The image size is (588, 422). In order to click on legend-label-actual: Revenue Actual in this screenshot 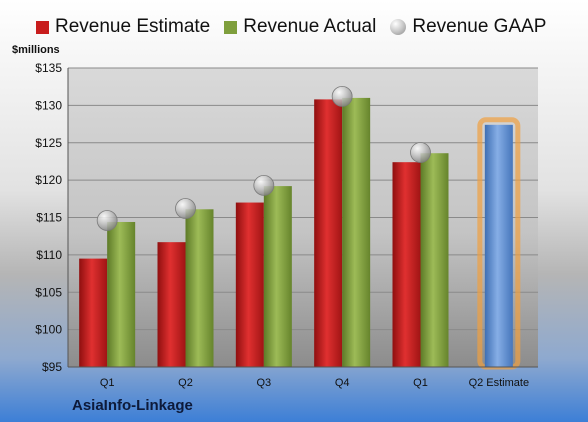, I will do `click(310, 26)`.